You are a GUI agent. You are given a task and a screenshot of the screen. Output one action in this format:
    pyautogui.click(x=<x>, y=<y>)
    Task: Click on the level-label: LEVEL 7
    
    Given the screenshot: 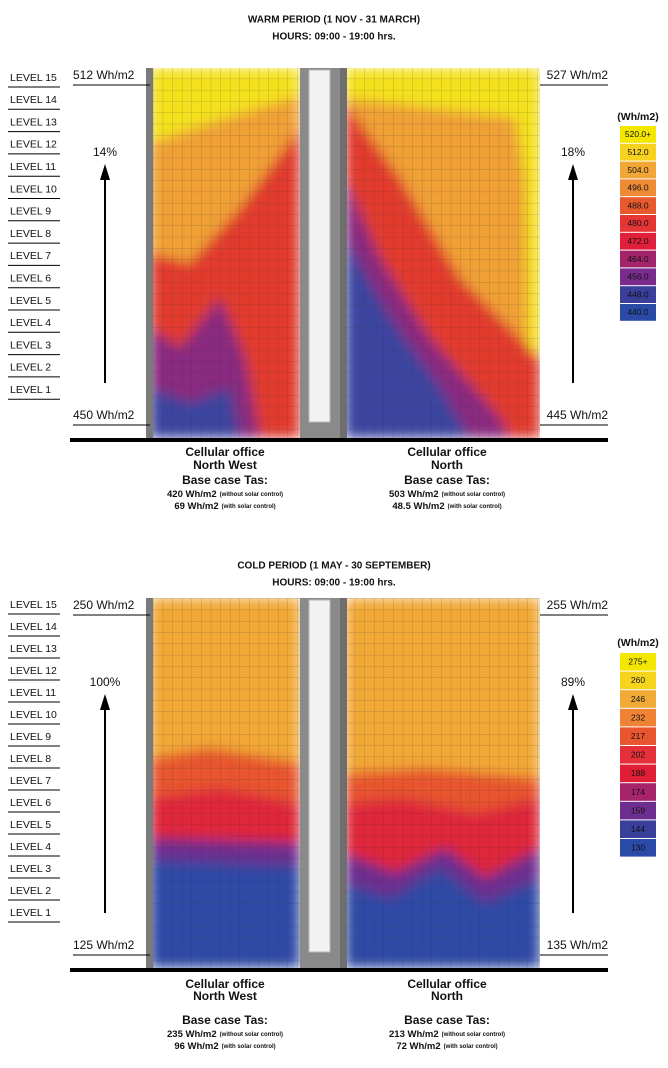 What is the action you would take?
    pyautogui.click(x=30, y=256)
    